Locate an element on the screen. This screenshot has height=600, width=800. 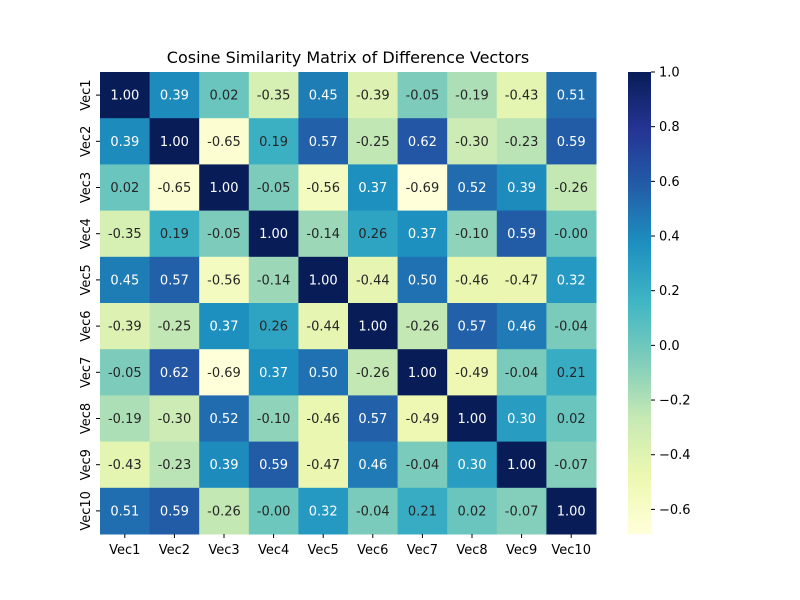
cell-value: 0.19 is located at coordinates (174, 234).